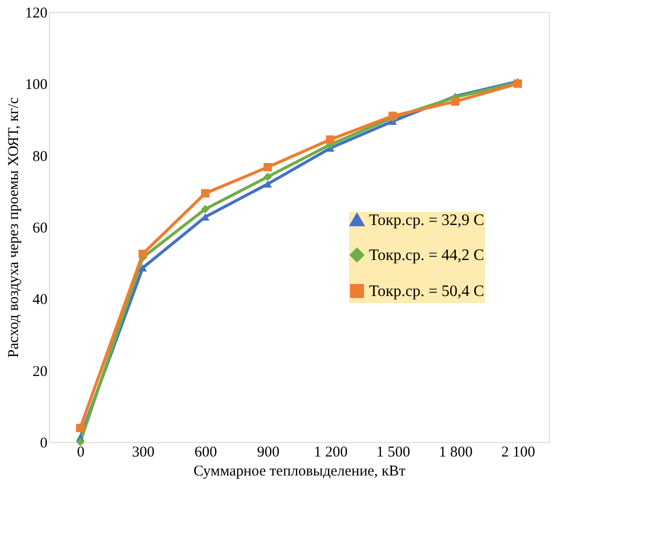  Describe the element at coordinates (36, 14) in the screenshot. I see `y-tick-label: 120` at that location.